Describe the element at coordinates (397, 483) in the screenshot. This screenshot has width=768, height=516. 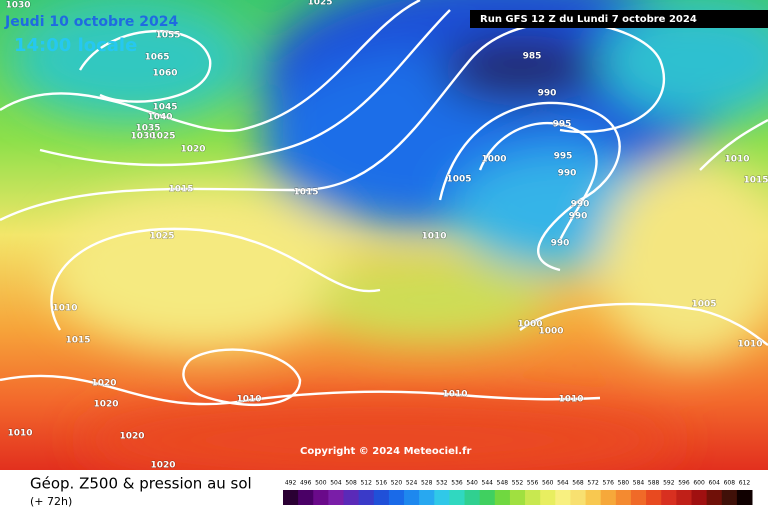
I see `colorbar-label: 520` at that location.